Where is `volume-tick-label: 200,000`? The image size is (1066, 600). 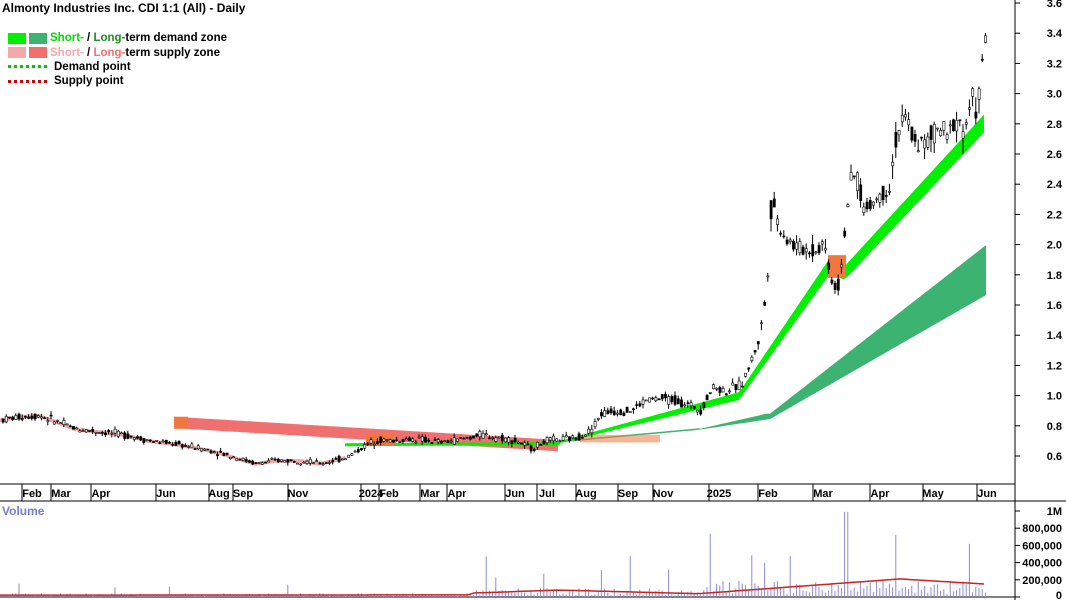 volume-tick-label: 200,000 is located at coordinates (1042, 581).